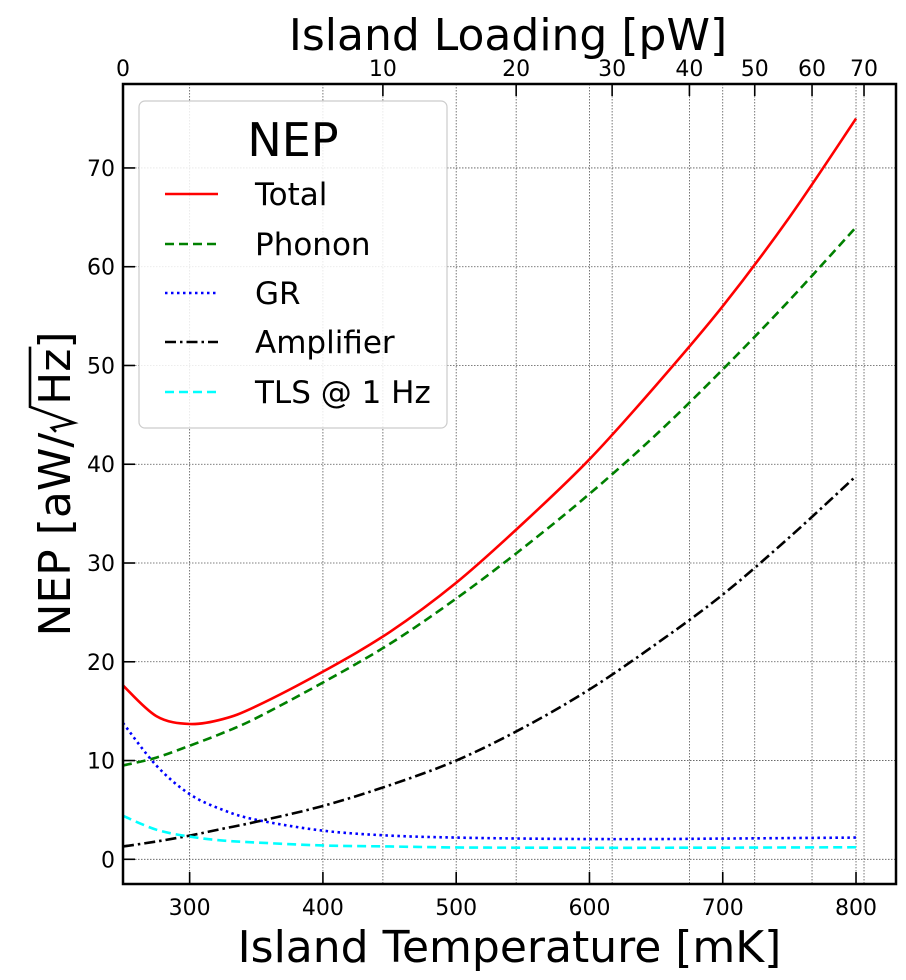 This screenshot has width=906, height=980. What do you see at coordinates (812, 69) in the screenshot?
I see `top-tick-label: 60` at bounding box center [812, 69].